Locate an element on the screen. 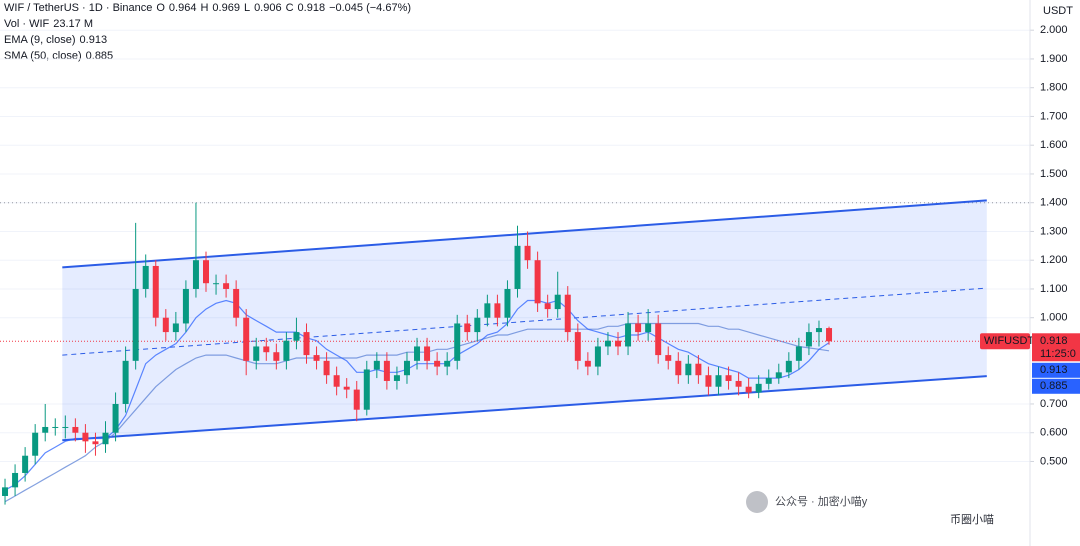 The width and height of the screenshot is (1080, 546). y-tick-label: 0.600 is located at coordinates (1054, 433).